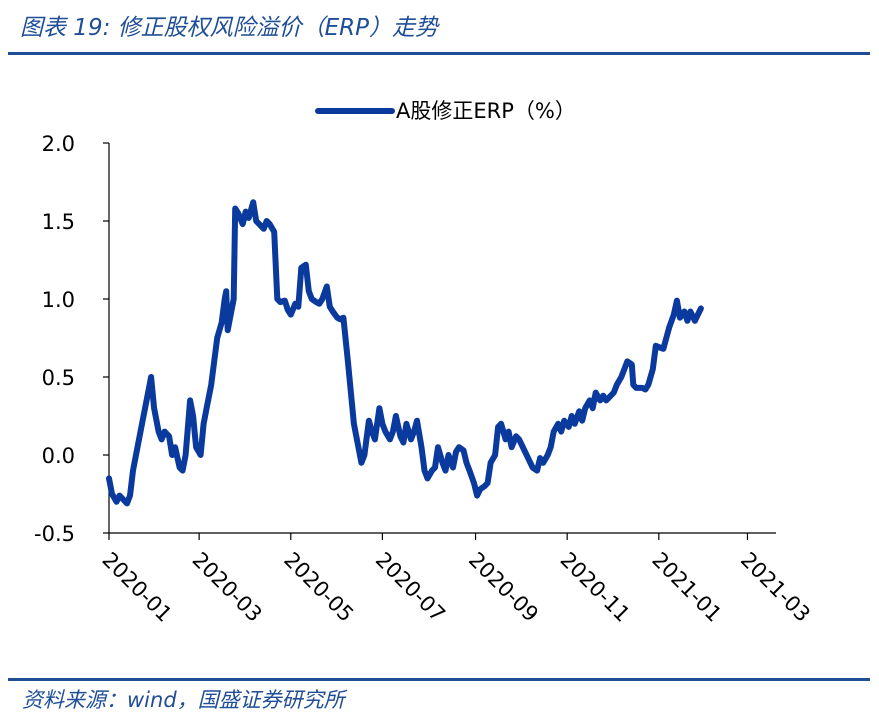 This screenshot has width=879, height=725. Describe the element at coordinates (229, 28) in the screenshot. I see `figure-title: 图表 19: 修正股权风险溢价（ERP）走势` at that location.